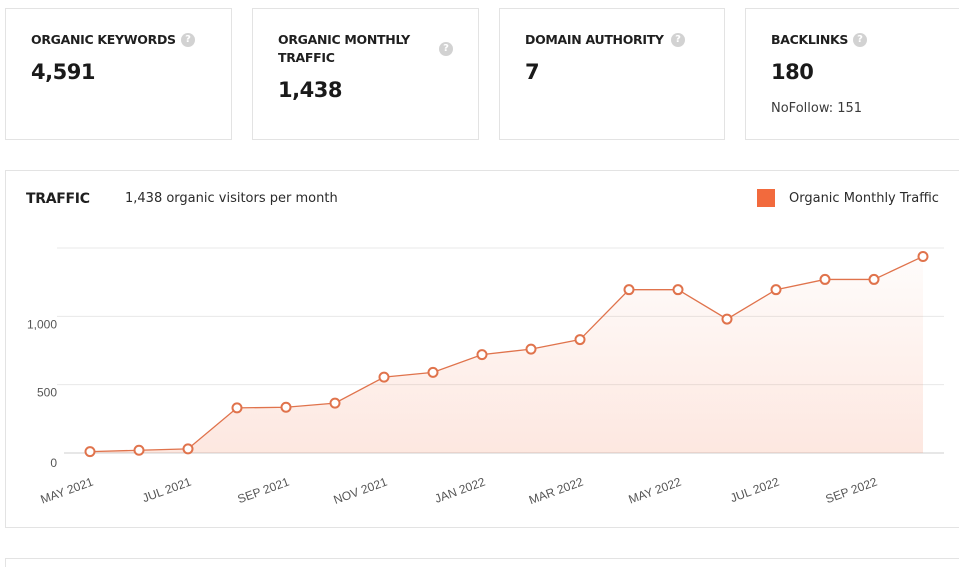 The image size is (959, 567). Describe the element at coordinates (792, 72) in the screenshot. I see `metric-value: 180` at that location.